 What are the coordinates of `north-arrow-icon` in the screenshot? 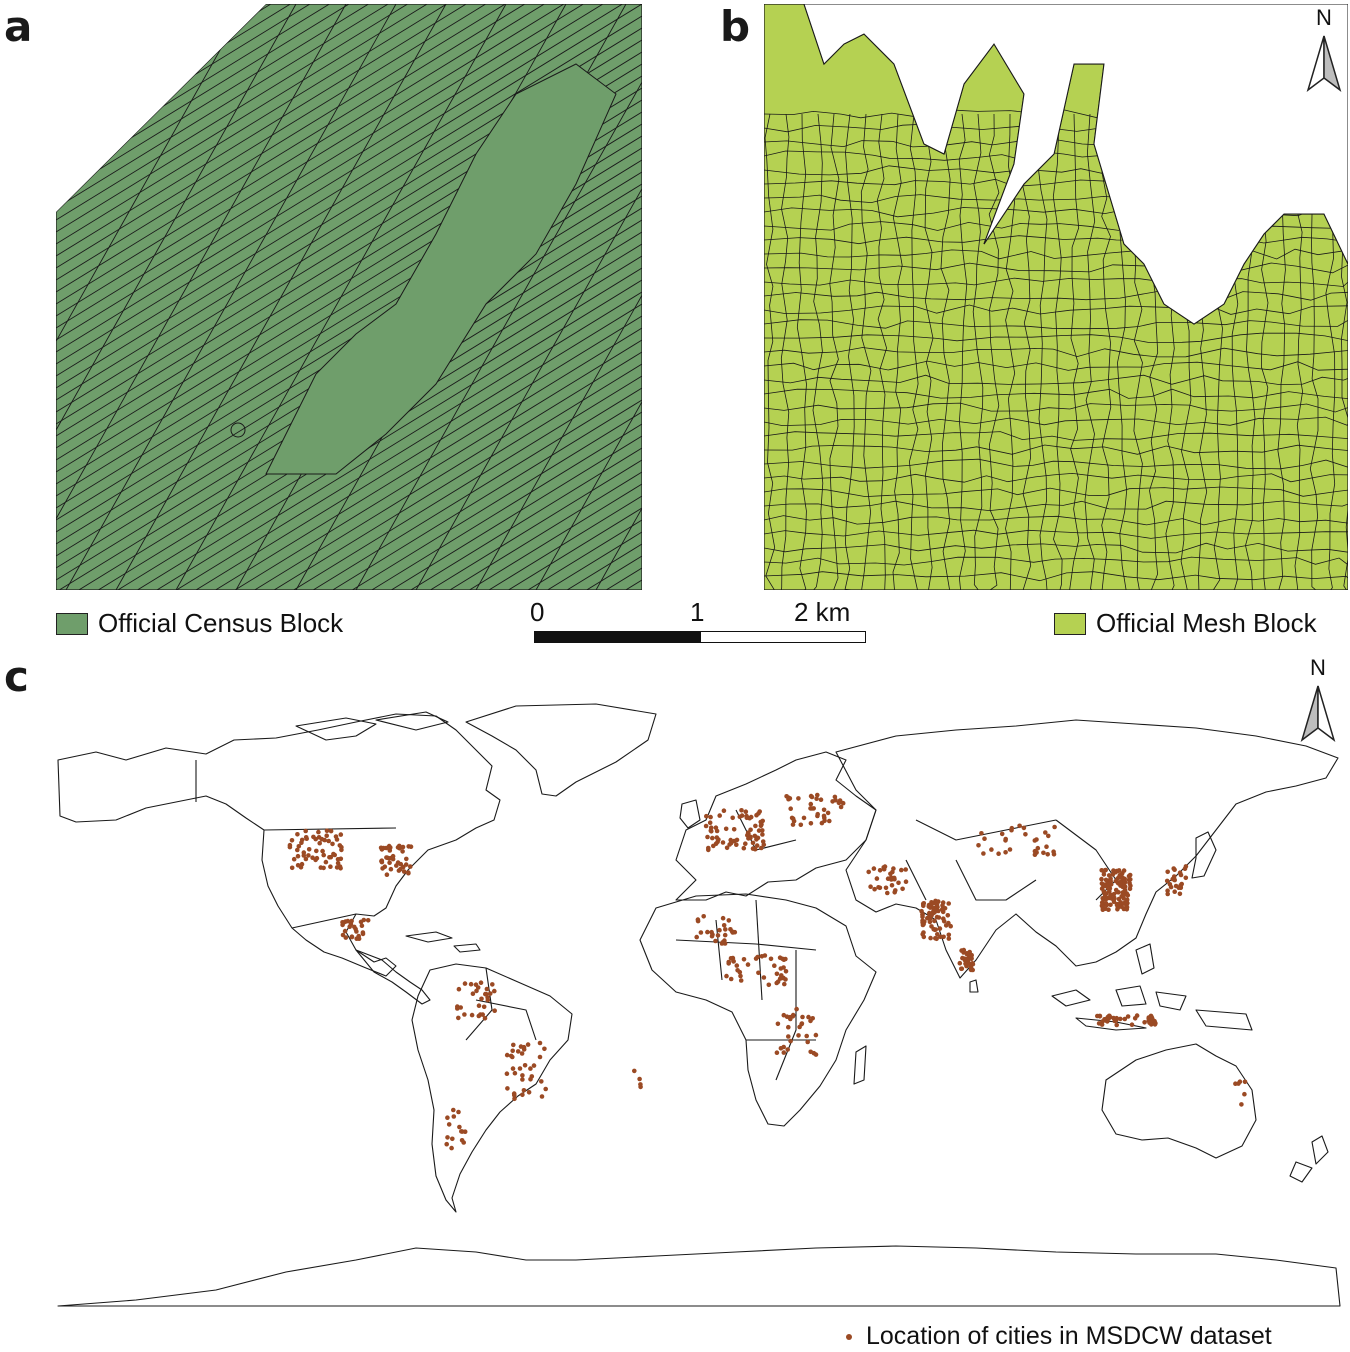 It's located at (1324, 63).